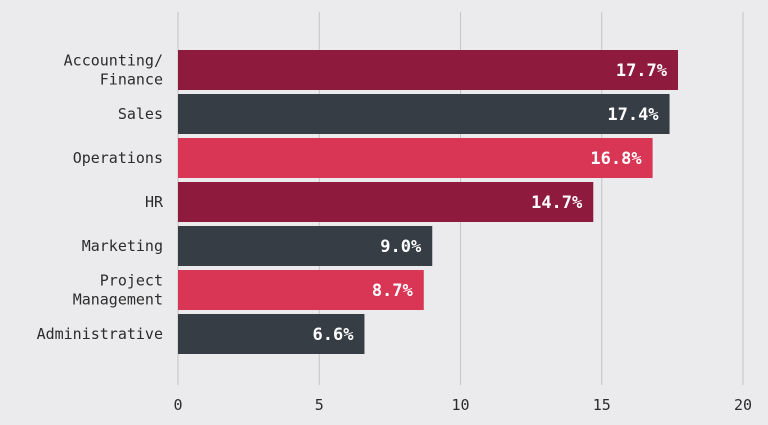 This screenshot has width=768, height=425. Describe the element at coordinates (177, 405) in the screenshot. I see `x-tick-label: 0` at that location.